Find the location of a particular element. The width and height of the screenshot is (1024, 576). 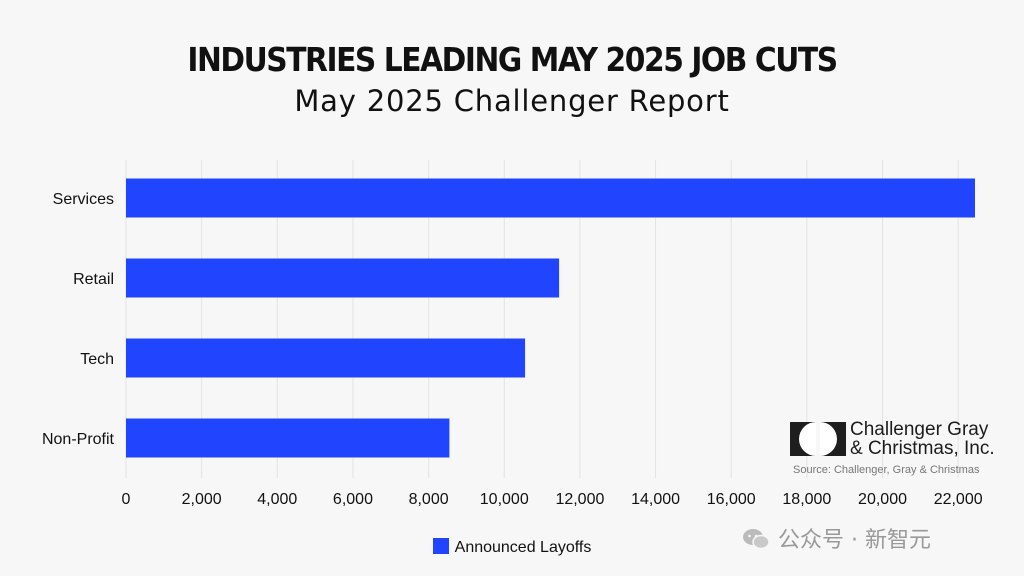

watermark: 公众号 · 新智元 is located at coordinates (836, 538).